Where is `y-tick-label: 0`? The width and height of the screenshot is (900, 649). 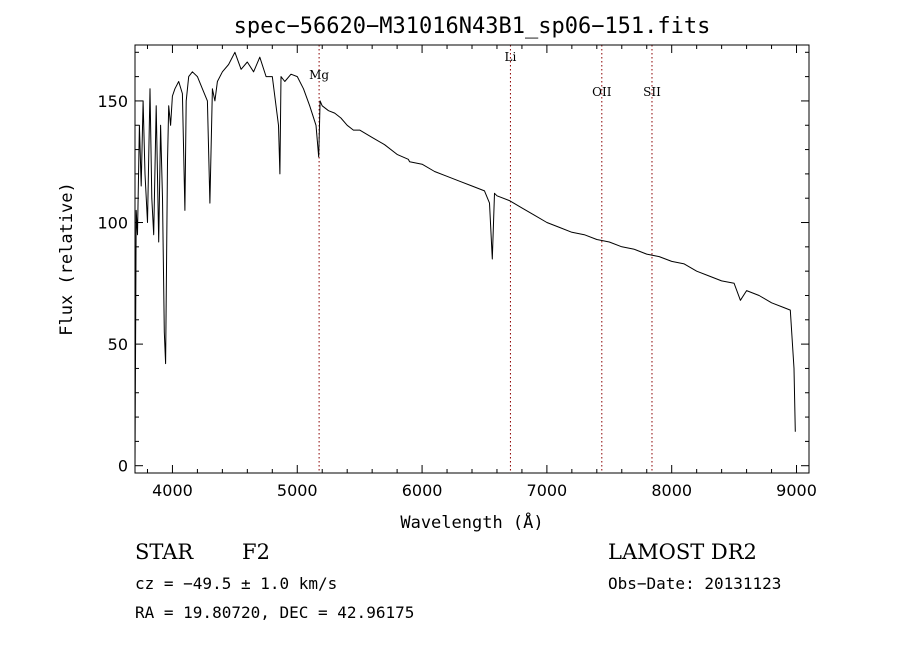
y-tick-label: 0 is located at coordinates (123, 466).